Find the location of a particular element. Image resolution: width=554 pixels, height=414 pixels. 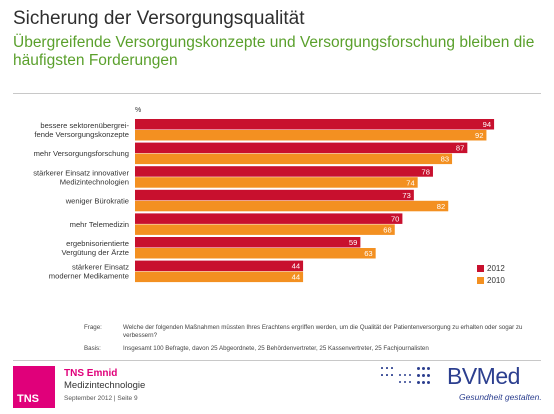

project-name: Medizintechnologie is located at coordinates (105, 385).